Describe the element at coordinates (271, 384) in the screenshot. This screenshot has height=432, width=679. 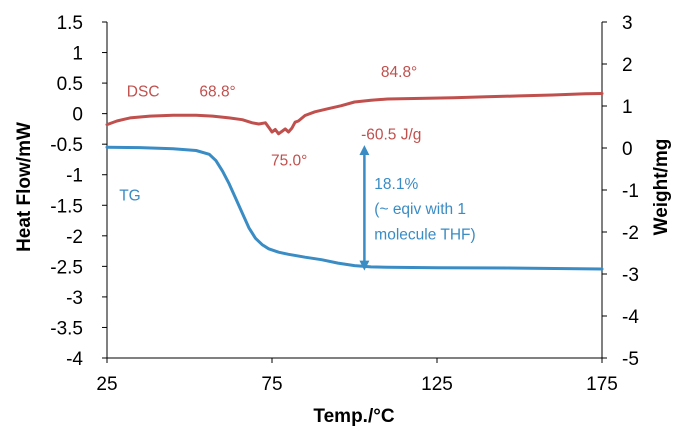
I see `x-tick-label: 75` at that location.